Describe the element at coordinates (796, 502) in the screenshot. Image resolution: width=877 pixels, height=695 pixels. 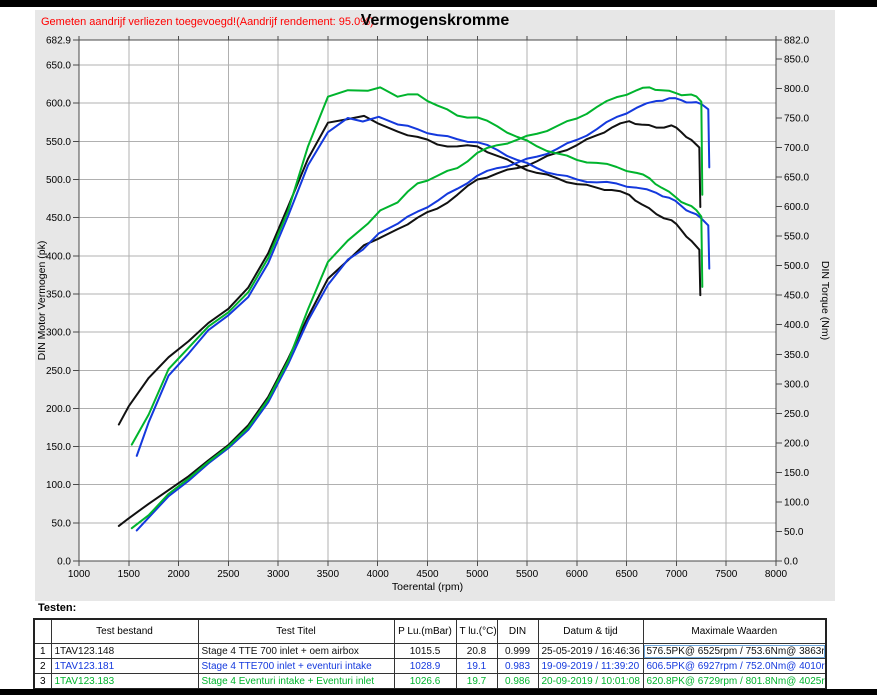
I see `y-right-tick-label: 100.0` at that location.